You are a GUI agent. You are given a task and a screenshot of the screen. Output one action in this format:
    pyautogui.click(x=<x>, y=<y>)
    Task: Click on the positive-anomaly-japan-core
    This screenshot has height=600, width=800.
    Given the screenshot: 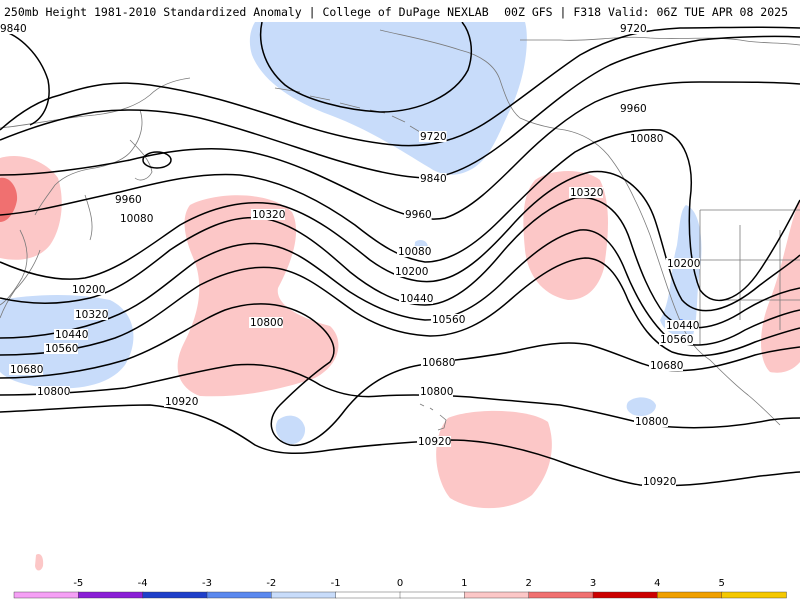 What is the action you would take?
    pyautogui.click(x=9, y=199)
    